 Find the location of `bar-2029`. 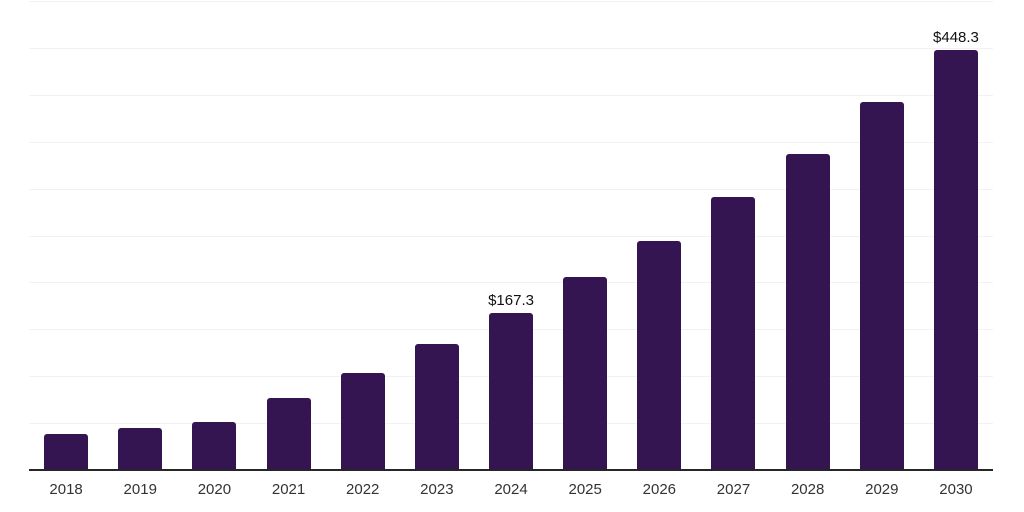

bar-2029 is located at coordinates (881, 286).